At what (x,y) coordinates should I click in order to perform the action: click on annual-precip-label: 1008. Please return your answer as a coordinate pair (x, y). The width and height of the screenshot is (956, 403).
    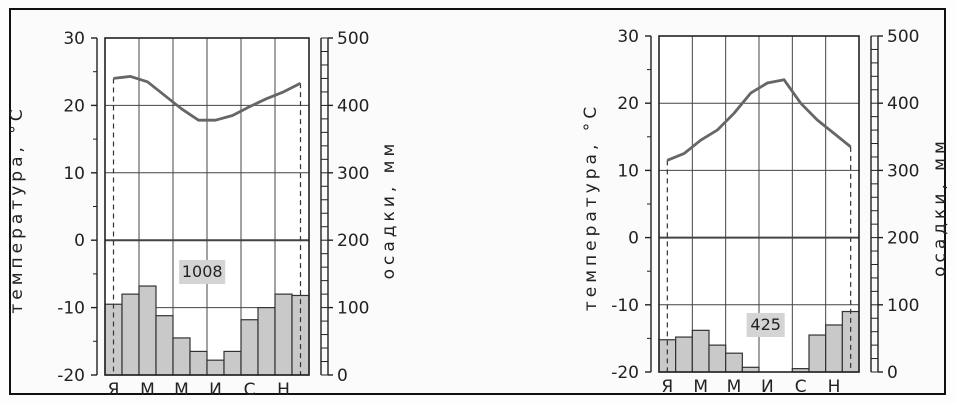
    Looking at the image, I should click on (202, 271).